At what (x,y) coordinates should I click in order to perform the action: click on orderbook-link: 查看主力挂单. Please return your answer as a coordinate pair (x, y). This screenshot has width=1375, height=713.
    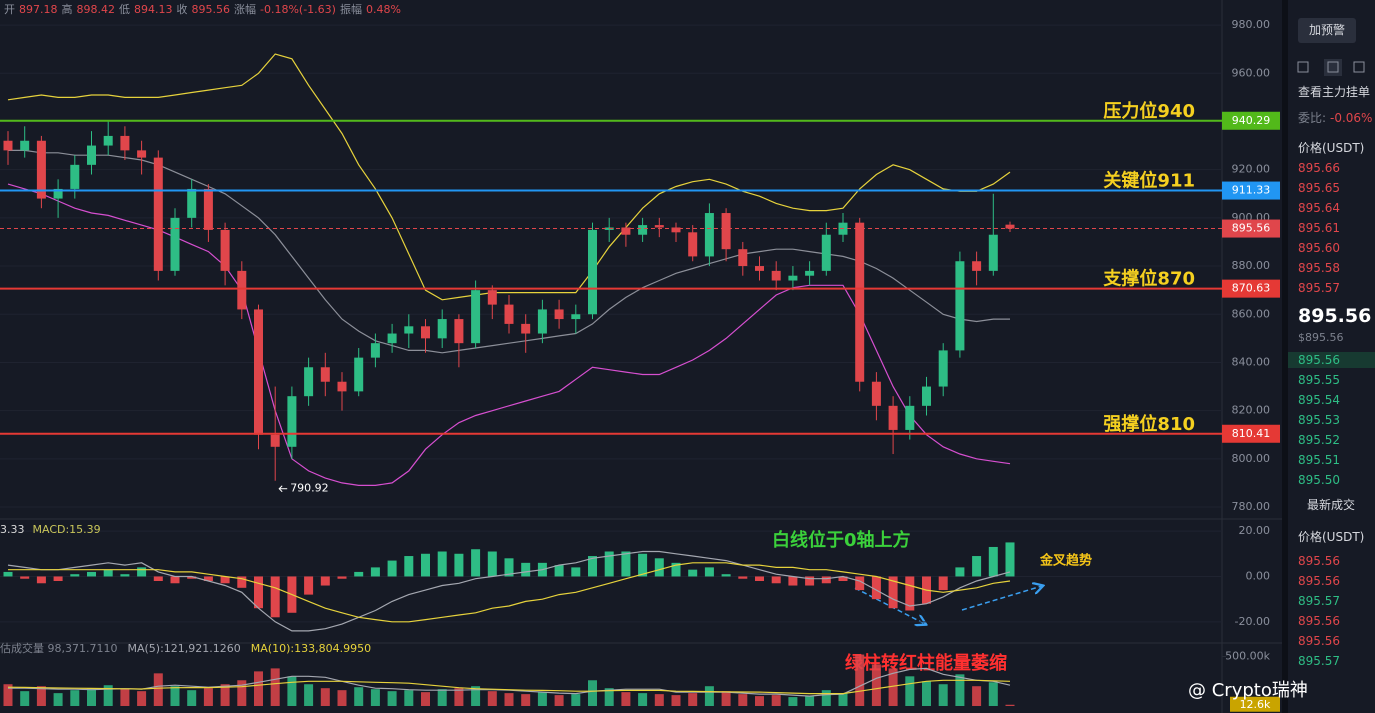
    Looking at the image, I should click on (1334, 92).